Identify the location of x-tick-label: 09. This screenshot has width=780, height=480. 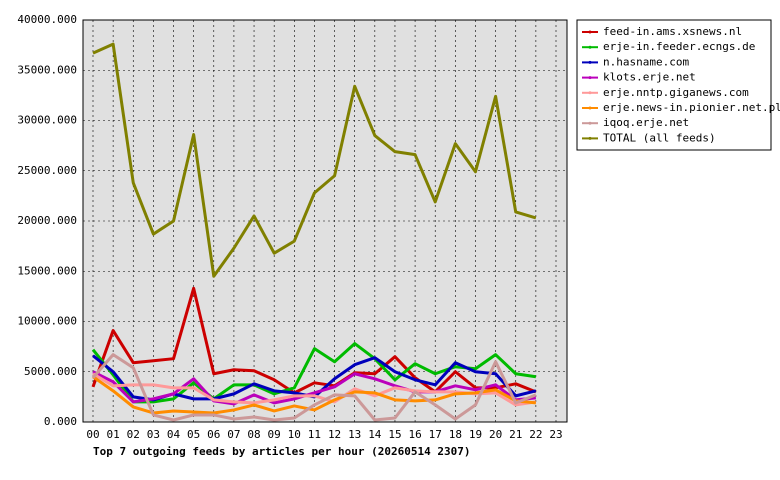
(274, 434).